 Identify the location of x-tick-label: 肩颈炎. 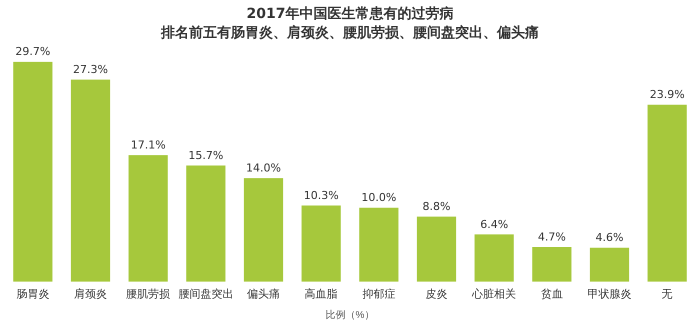
(90, 293).